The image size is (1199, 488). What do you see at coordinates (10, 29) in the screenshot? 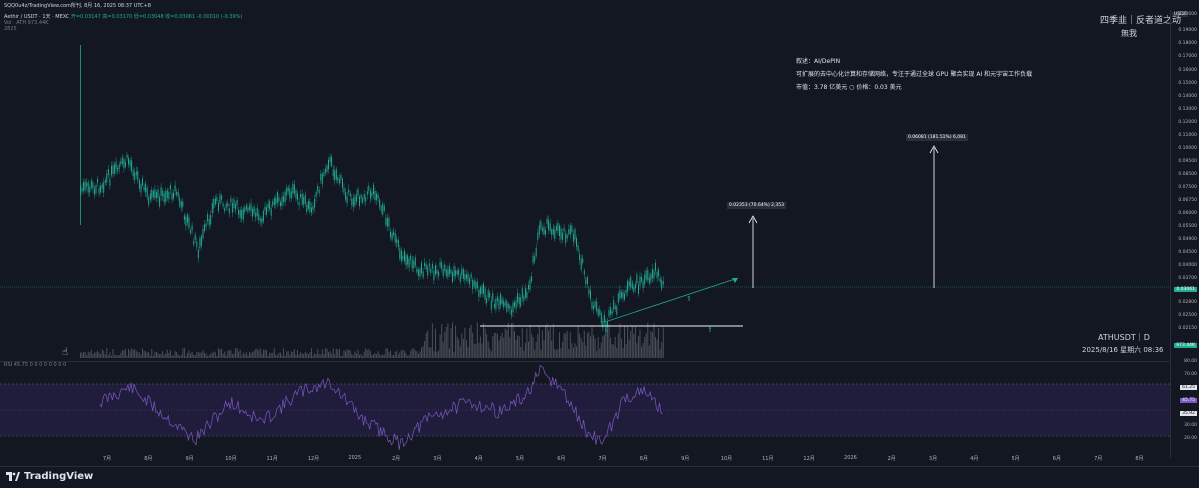
I see `indicator-legend: 2825` at bounding box center [10, 29].